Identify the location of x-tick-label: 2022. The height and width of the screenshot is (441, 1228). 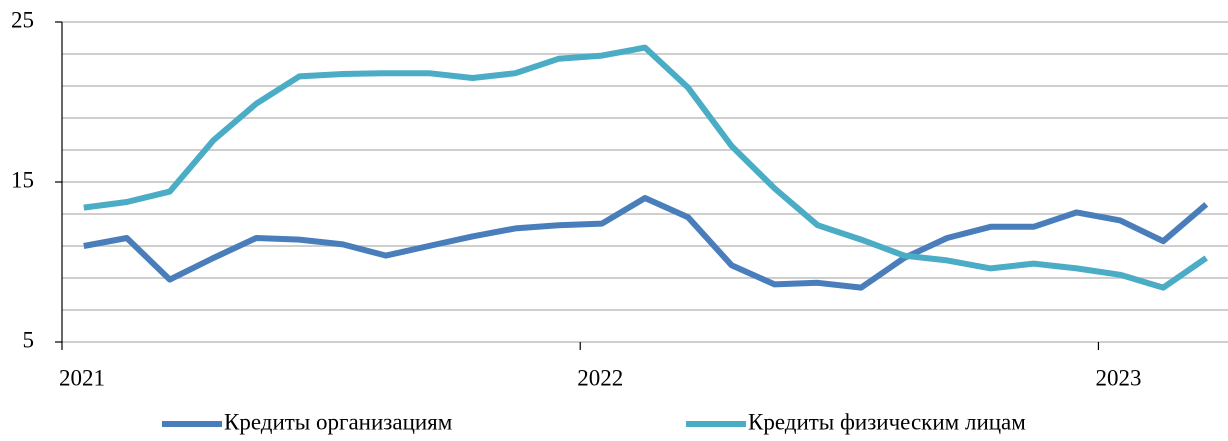
(600, 377).